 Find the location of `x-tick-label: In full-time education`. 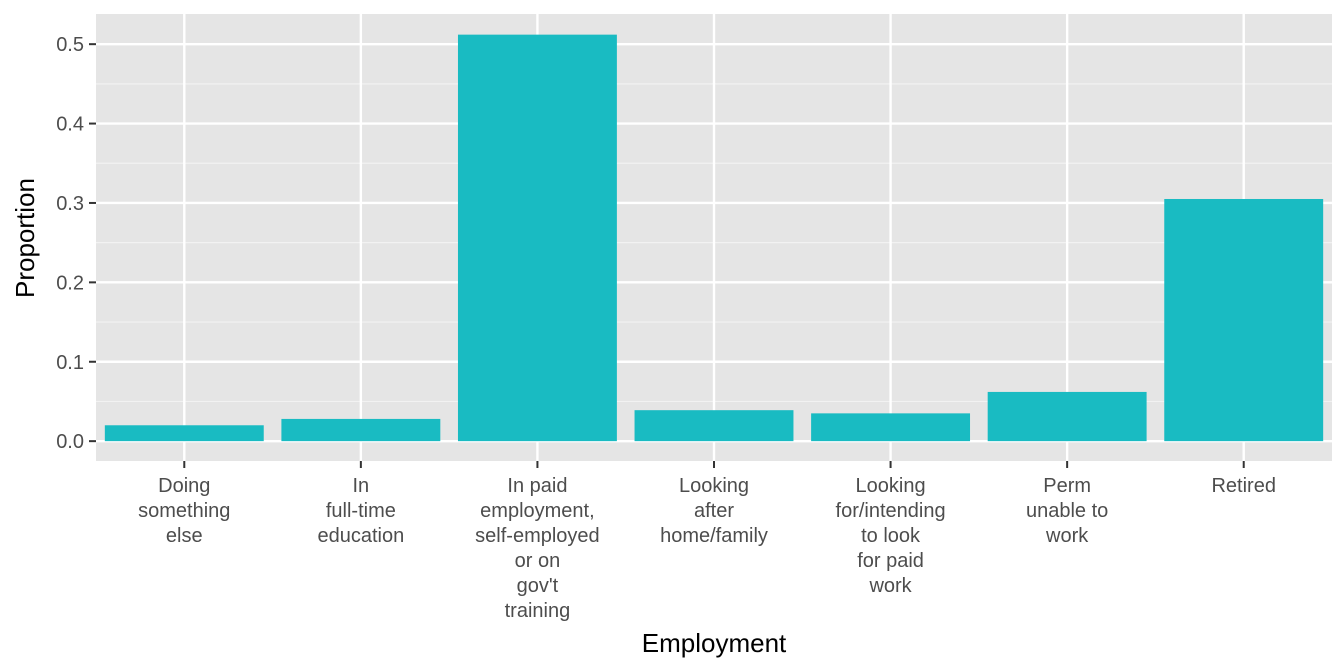

x-tick-label: In full-time education is located at coordinates (360, 511).